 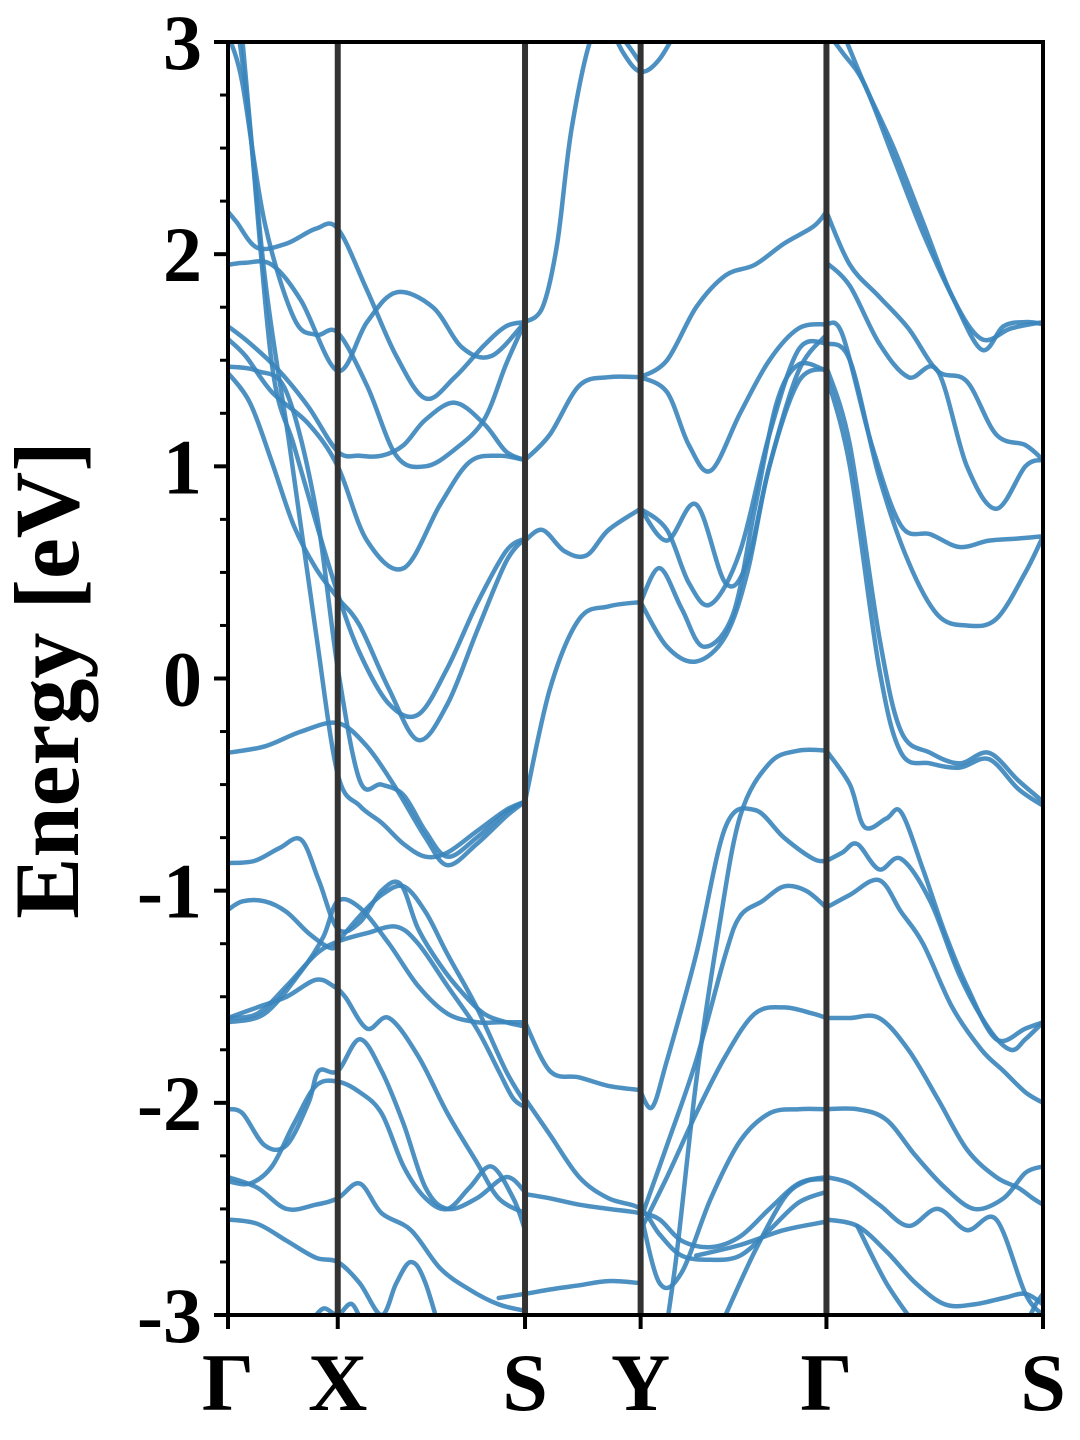 What do you see at coordinates (337, 1382) in the screenshot?
I see `x-tick-label-kpoint: X` at bounding box center [337, 1382].